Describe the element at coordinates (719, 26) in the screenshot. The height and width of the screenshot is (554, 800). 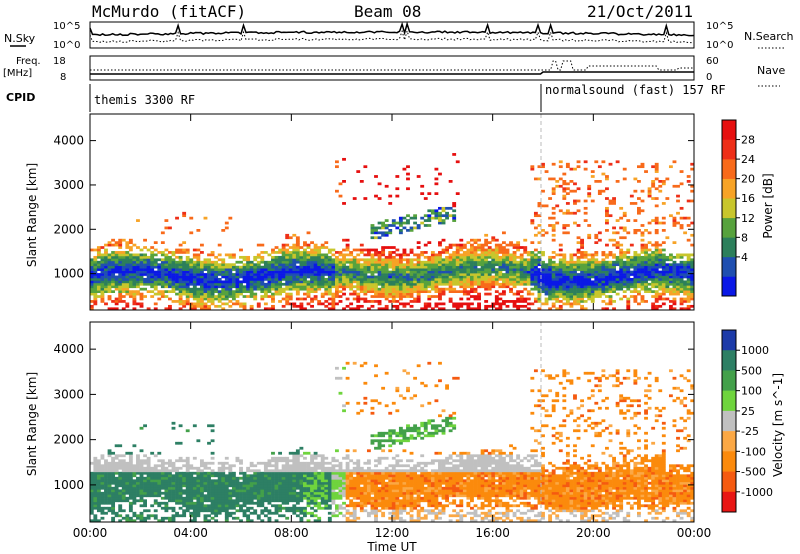
I see `noise-tick-high-right: 10^5` at that location.